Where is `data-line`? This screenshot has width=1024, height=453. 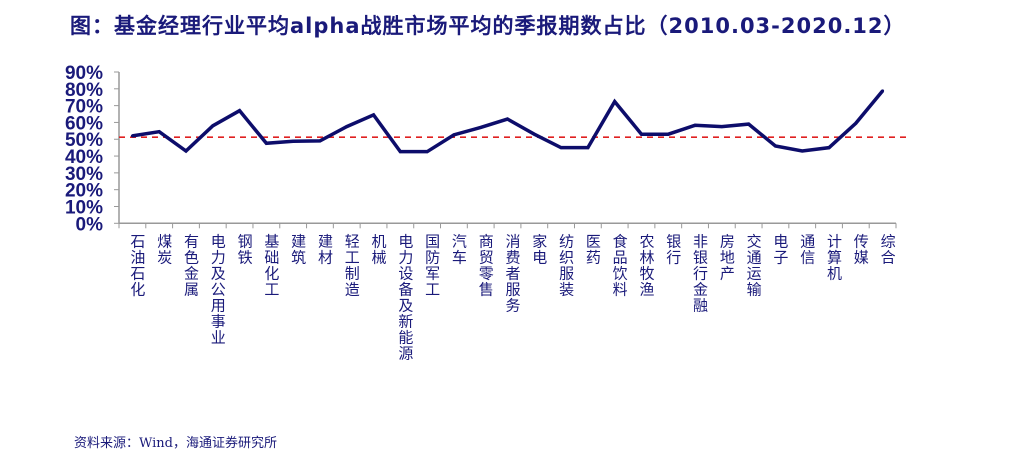 data-line is located at coordinates (508, 121).